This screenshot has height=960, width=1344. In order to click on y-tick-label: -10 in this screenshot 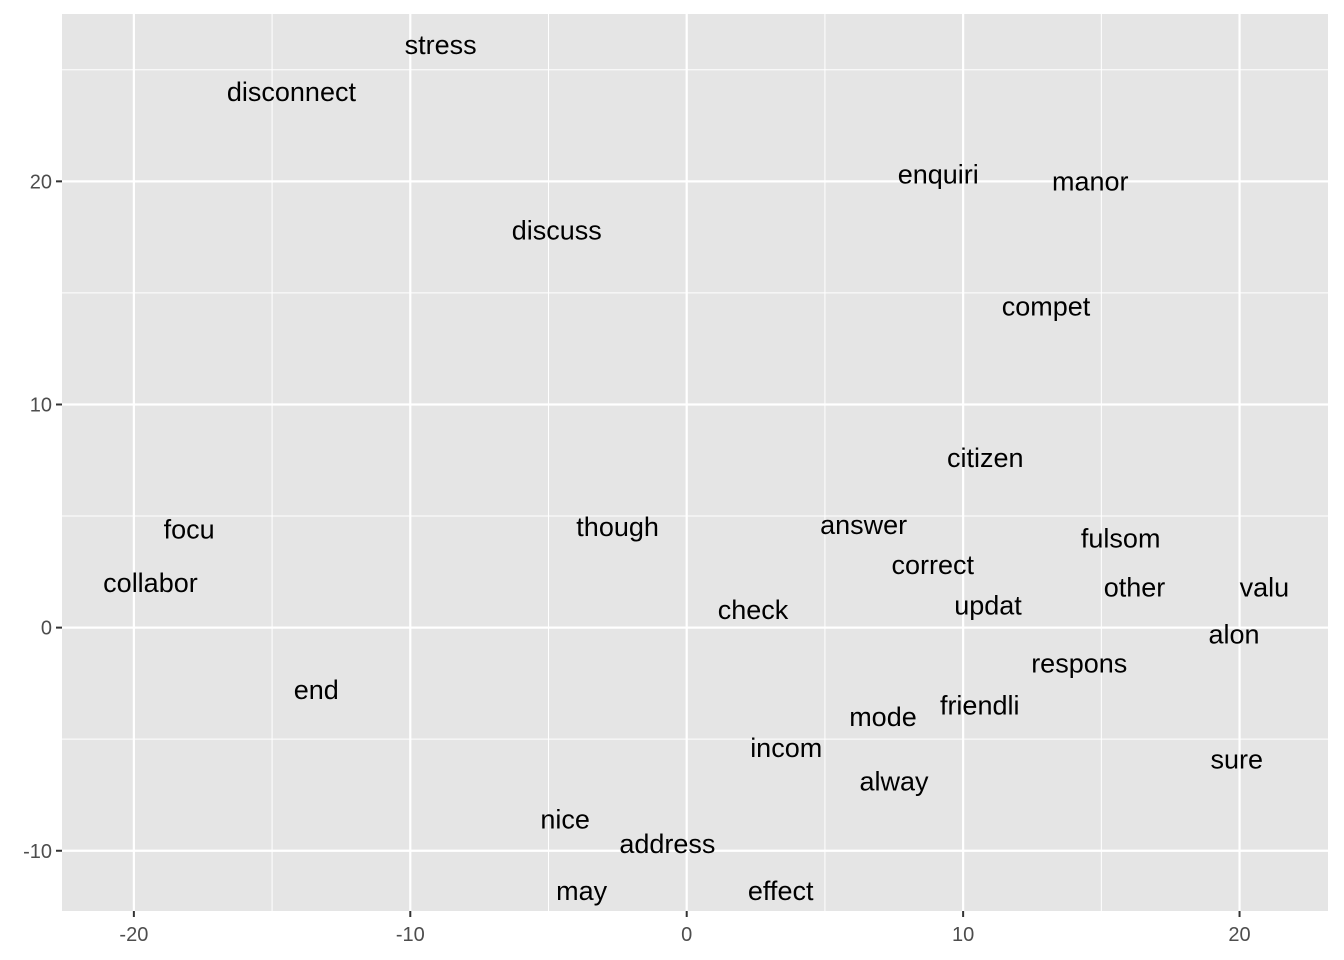, I will do `click(37, 852)`.